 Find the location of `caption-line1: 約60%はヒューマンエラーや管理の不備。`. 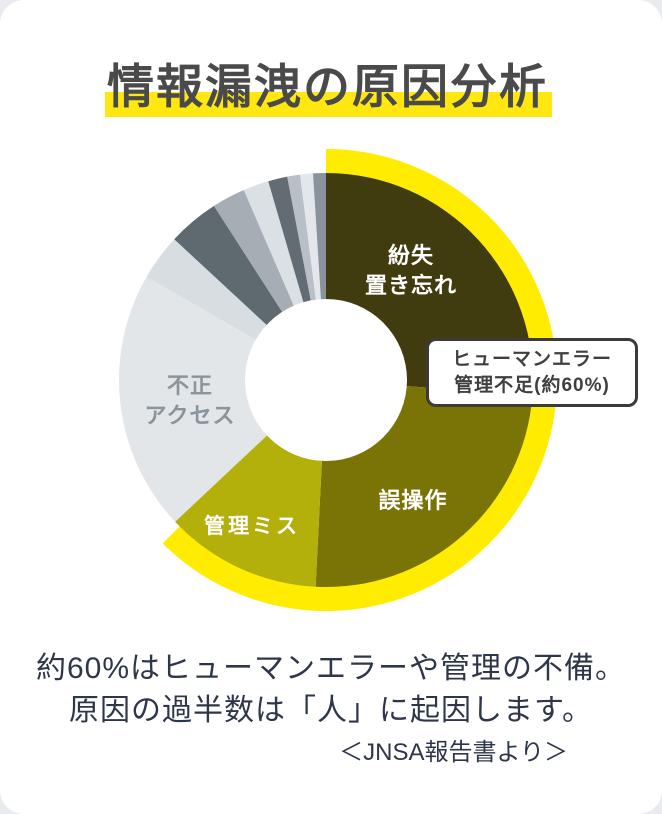

caption-line1: 約60%はヒューマンエラーや管理の不備。 is located at coordinates (331, 668).